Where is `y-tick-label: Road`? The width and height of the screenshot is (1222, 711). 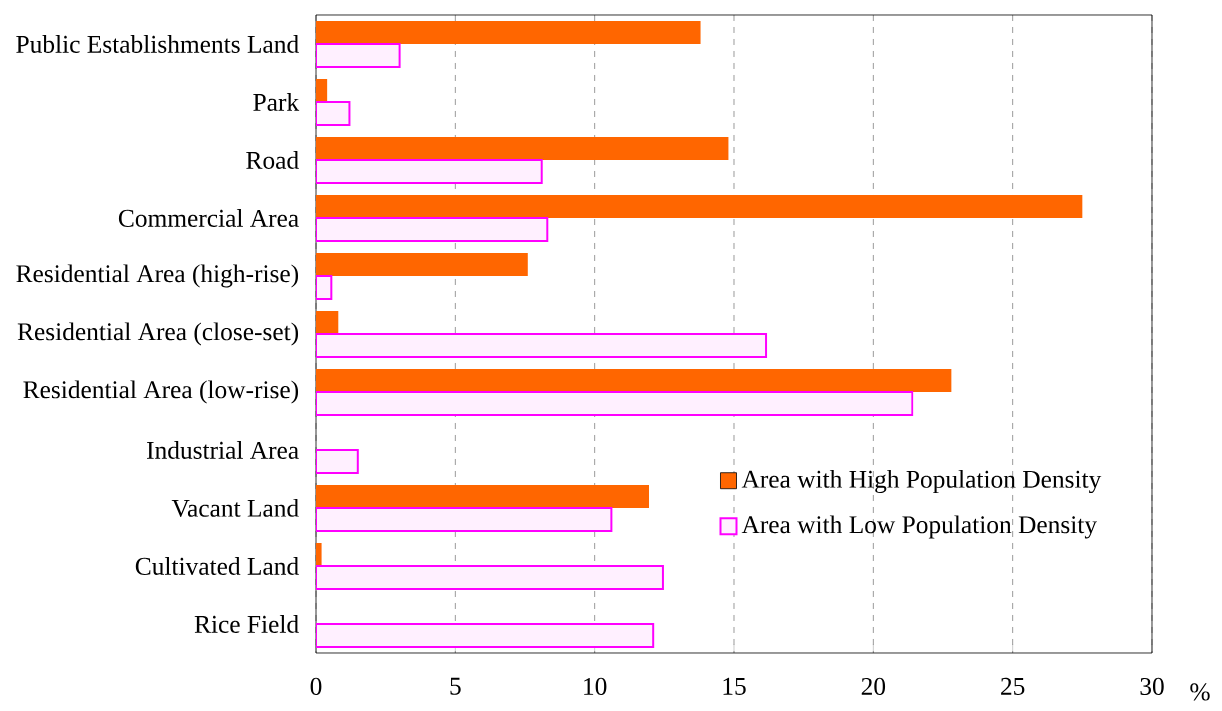 y-tick-label: Road is located at coordinates (272, 160).